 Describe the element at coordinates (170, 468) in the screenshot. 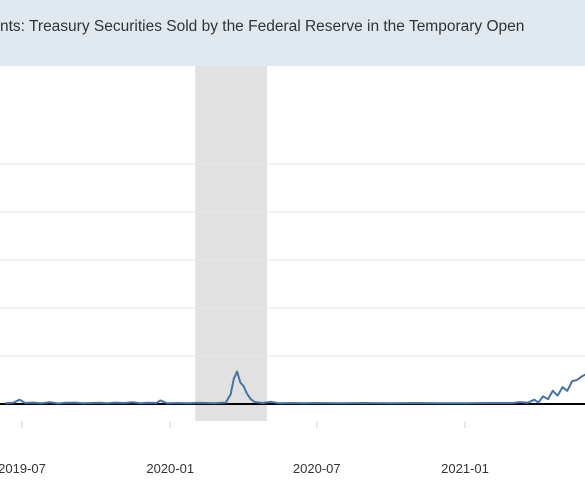

I see `x-tick-label: 2020-01` at that location.